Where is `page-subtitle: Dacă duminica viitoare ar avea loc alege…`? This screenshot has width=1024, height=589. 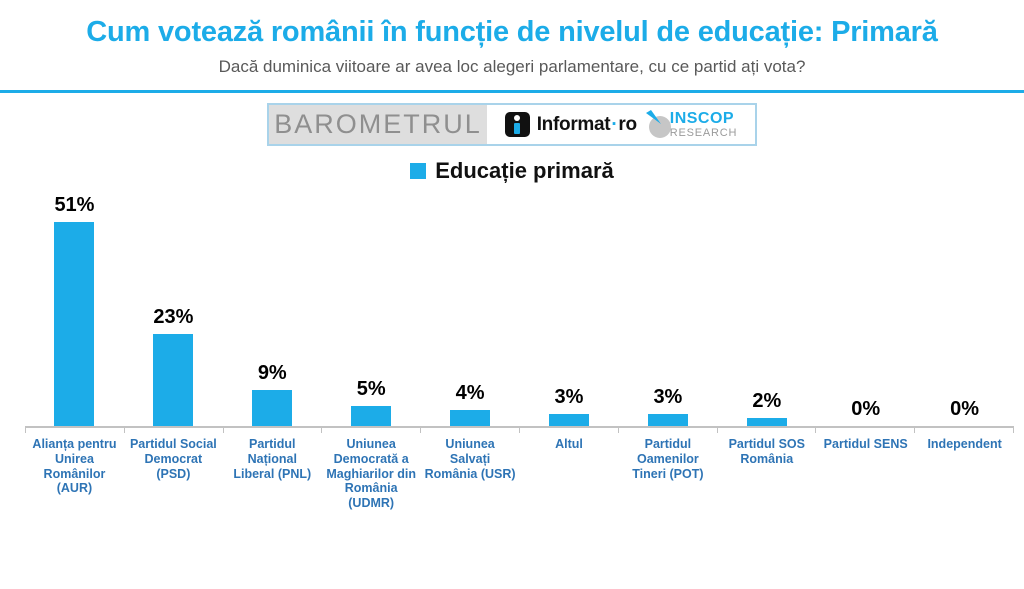 page-subtitle: Dacă duminica viitoare ar avea loc alege… is located at coordinates (512, 66).